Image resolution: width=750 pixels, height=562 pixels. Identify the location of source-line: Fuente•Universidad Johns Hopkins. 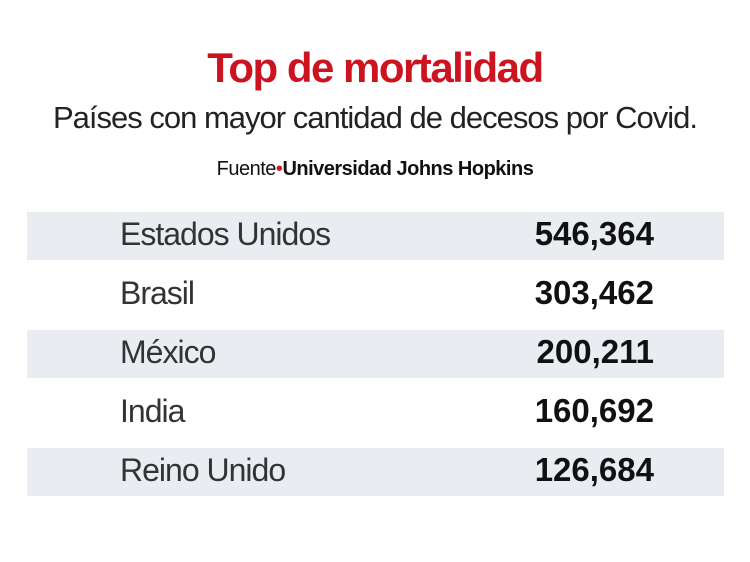
(375, 169).